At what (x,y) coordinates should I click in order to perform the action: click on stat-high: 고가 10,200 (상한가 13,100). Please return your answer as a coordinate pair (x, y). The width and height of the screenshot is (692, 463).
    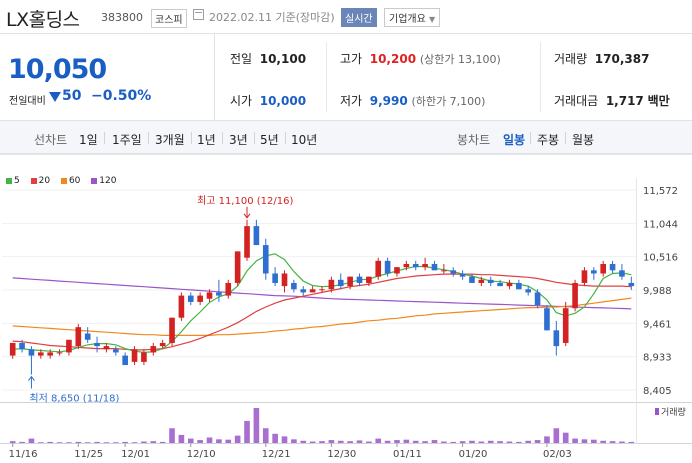
    Looking at the image, I should click on (420, 58).